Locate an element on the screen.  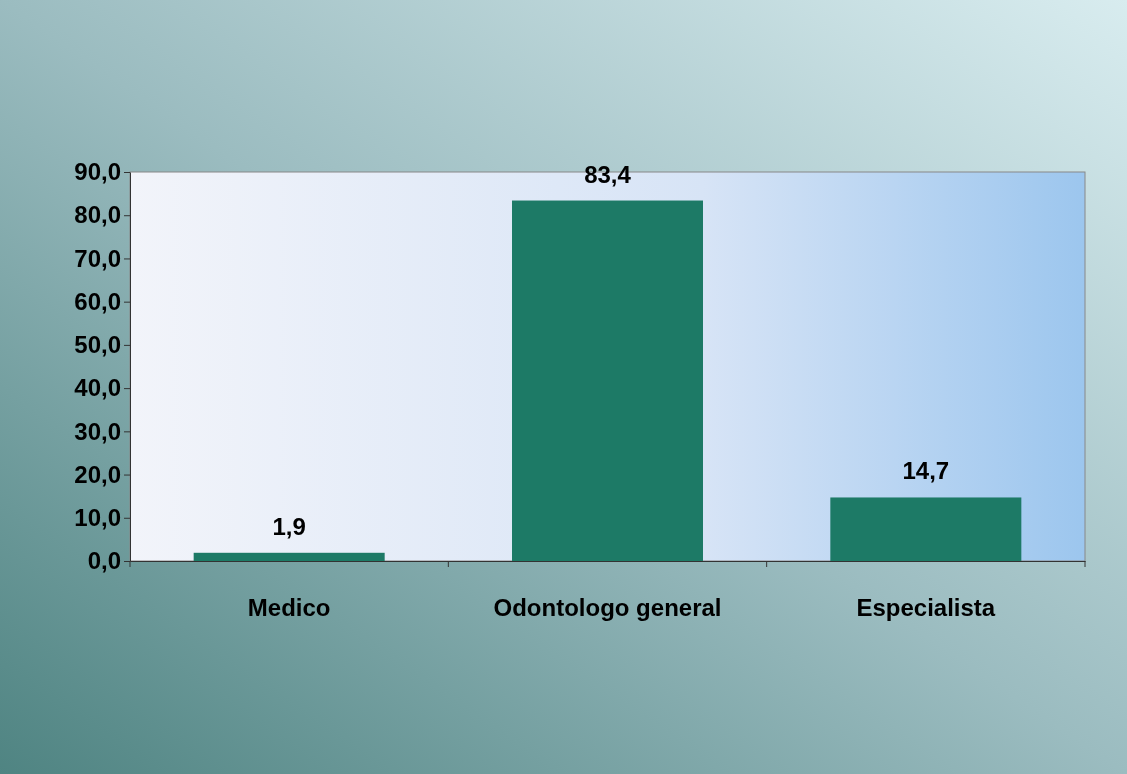
data-label: 14,7 is located at coordinates (926, 471).